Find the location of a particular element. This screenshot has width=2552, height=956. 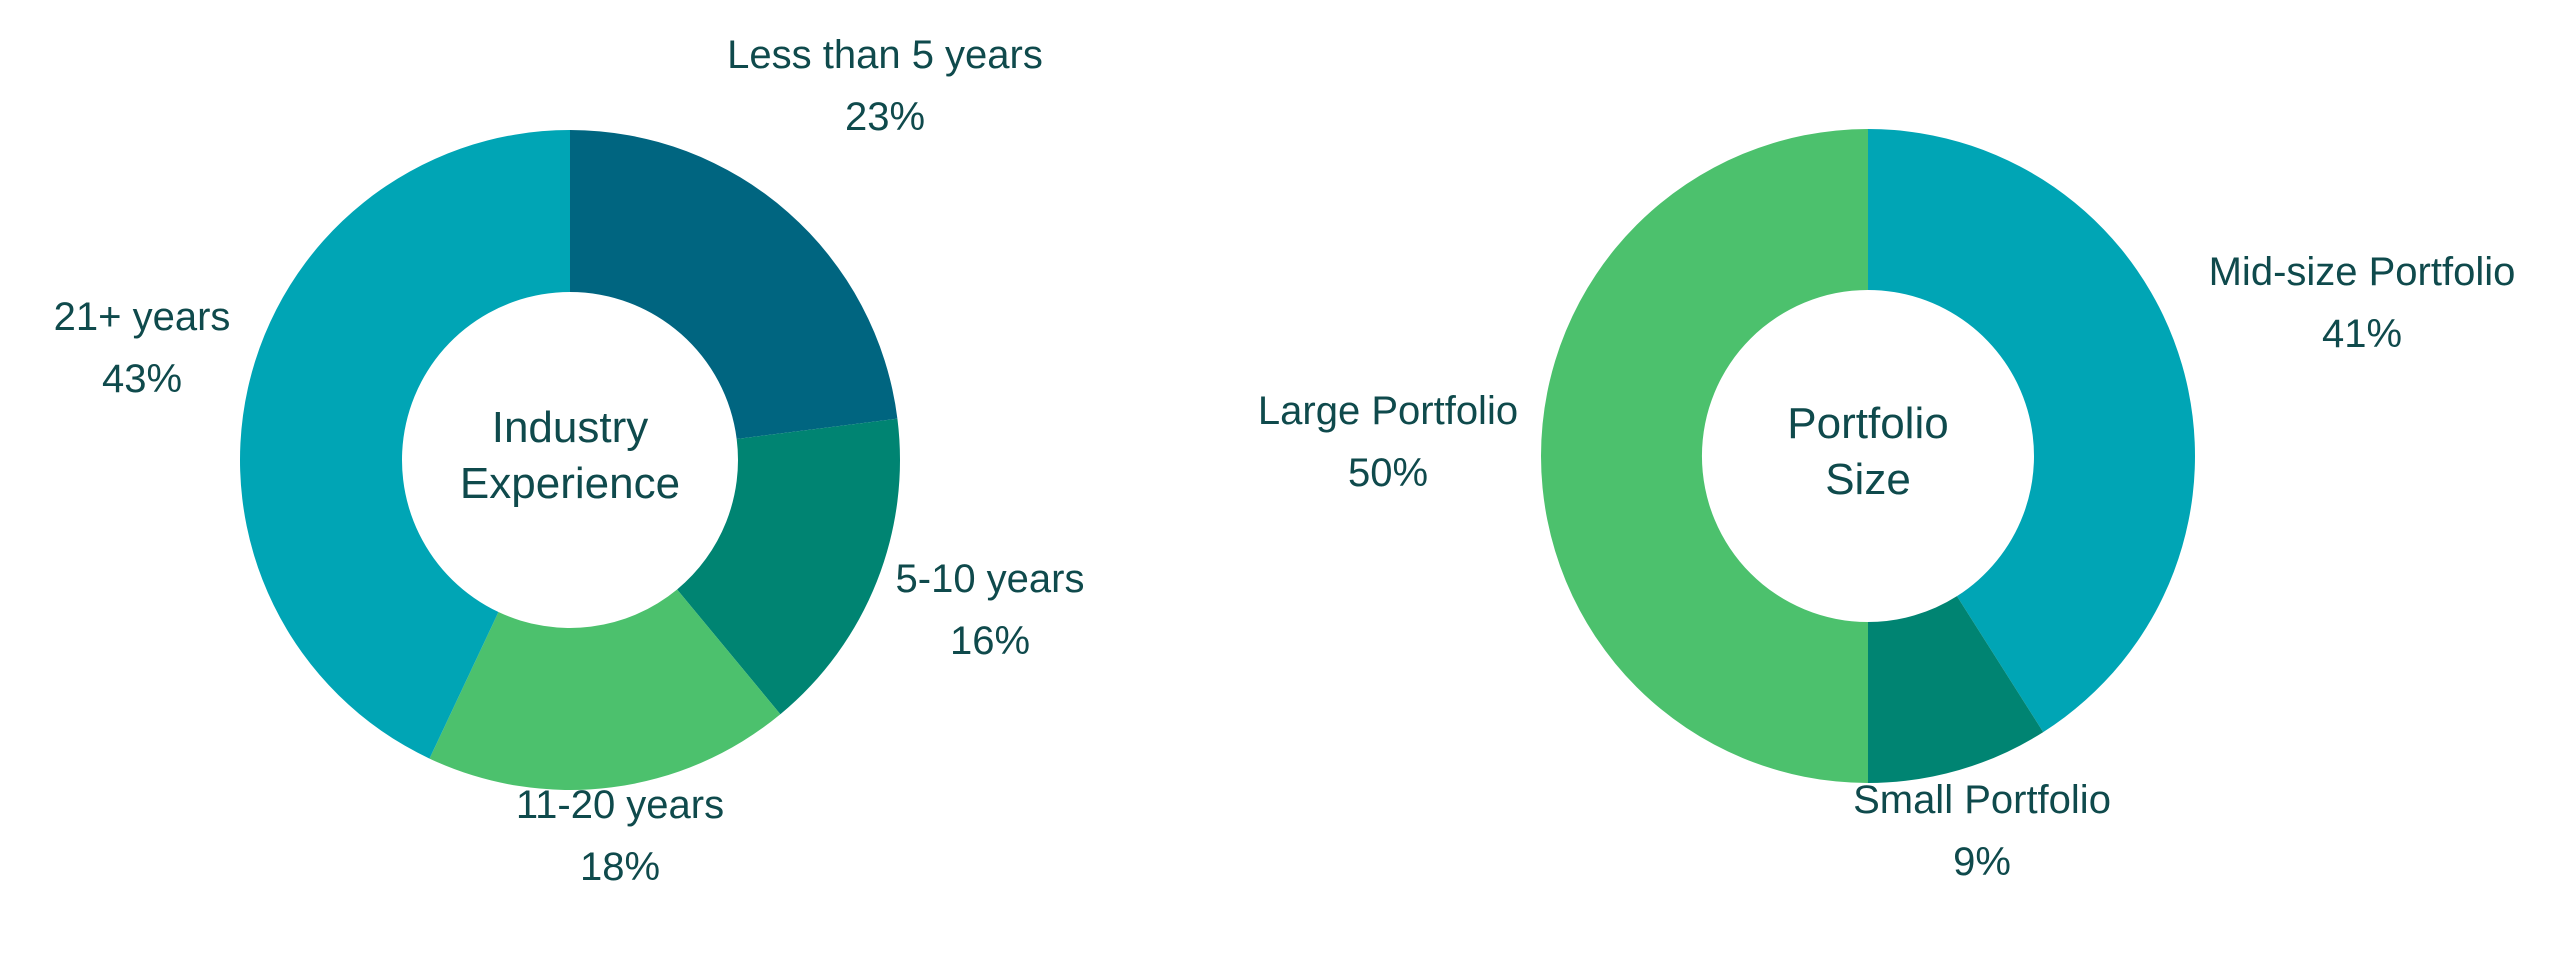

center-label: Experience is located at coordinates (570, 483).